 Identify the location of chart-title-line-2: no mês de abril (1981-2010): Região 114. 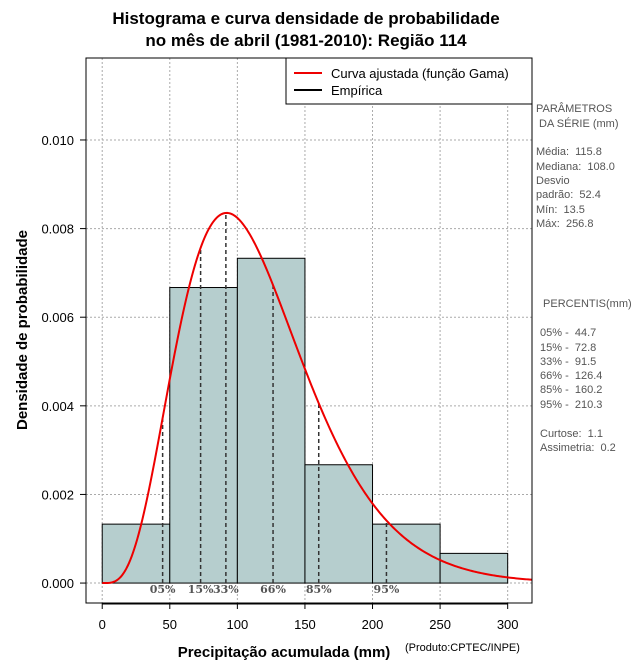
(306, 40).